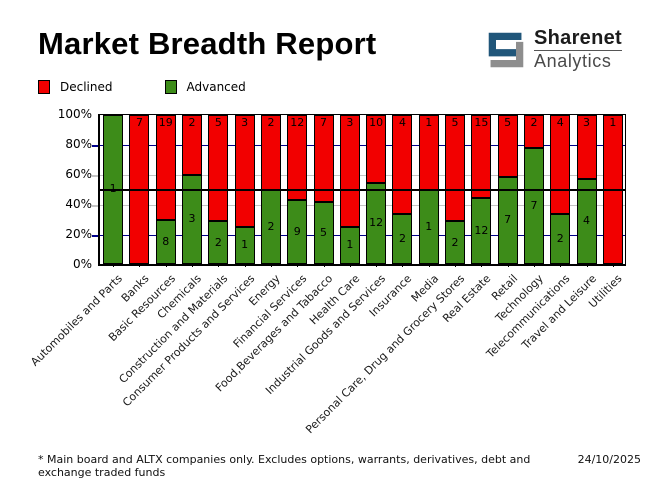 The width and height of the screenshot is (655, 479). What do you see at coordinates (77, 320) in the screenshot?
I see `x-category-label: Automobiles and Parts` at bounding box center [77, 320].